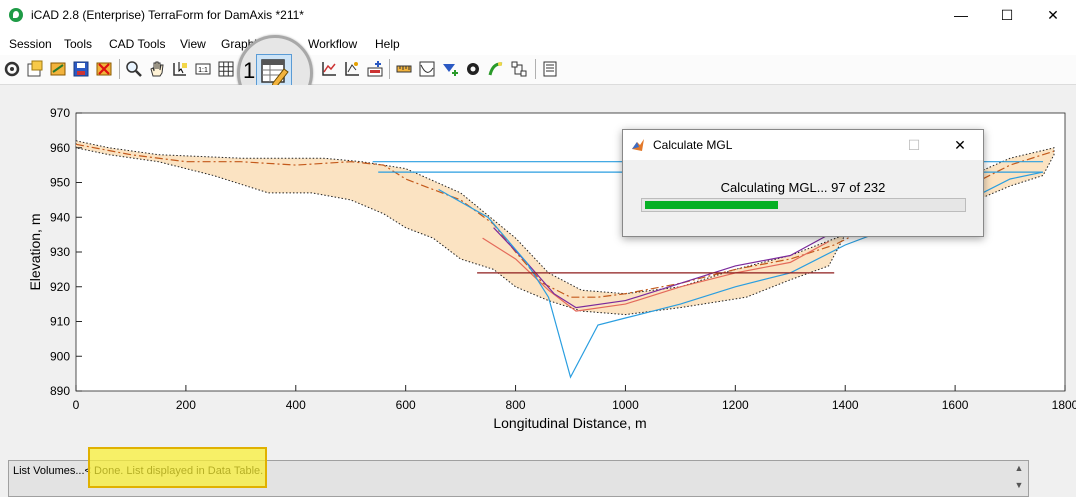 The height and width of the screenshot is (497, 1076). What do you see at coordinates (60, 252) in the screenshot?
I see `y-tick-label: 930` at bounding box center [60, 252].